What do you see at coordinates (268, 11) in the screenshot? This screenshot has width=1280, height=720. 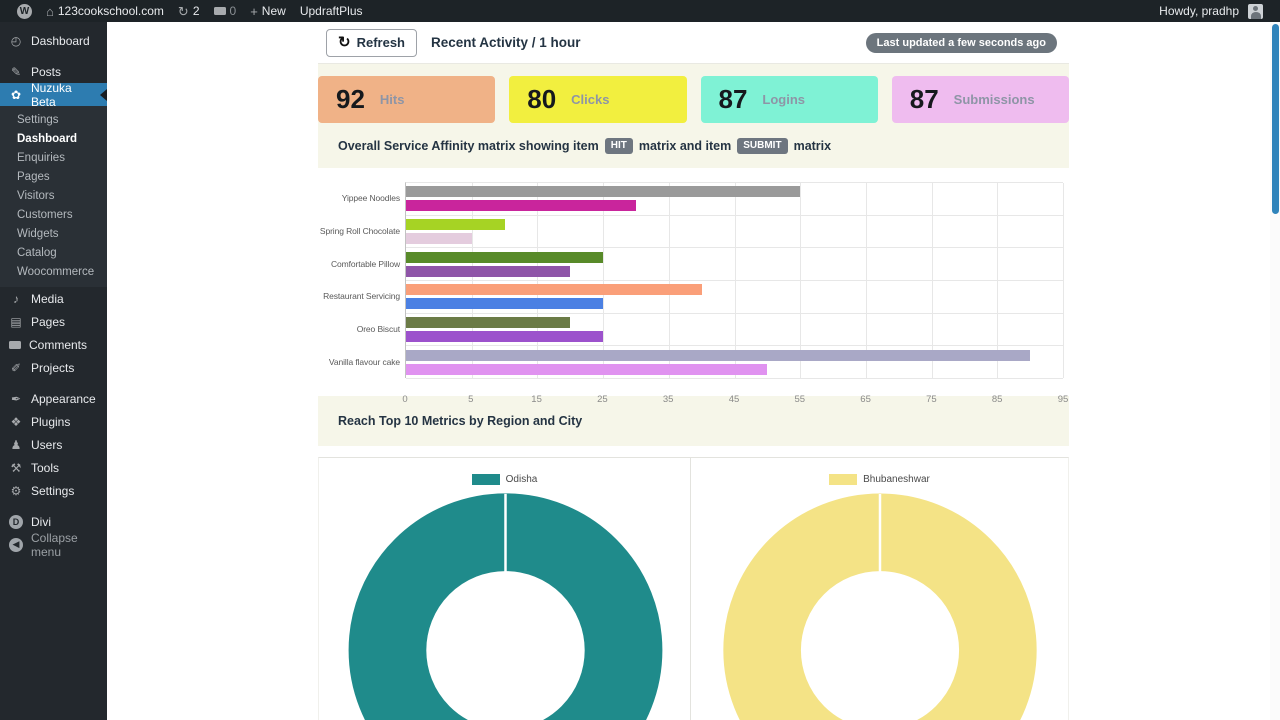 I see `new-content-menu: + New` at bounding box center [268, 11].